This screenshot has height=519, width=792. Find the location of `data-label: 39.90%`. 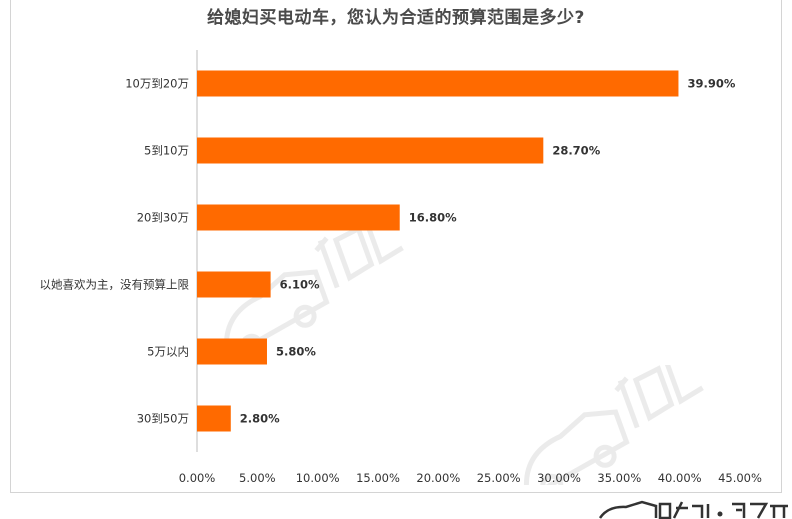

data-label: 39.90% is located at coordinates (711, 84).